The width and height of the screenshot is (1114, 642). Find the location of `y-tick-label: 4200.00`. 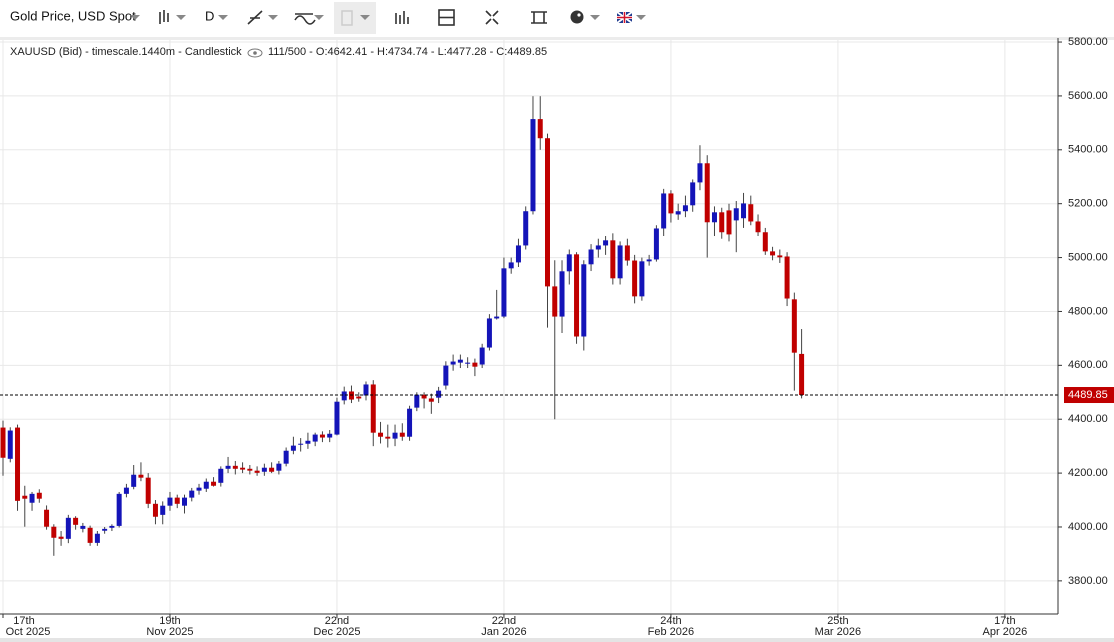

y-tick-label: 4200.00 is located at coordinates (1088, 473).